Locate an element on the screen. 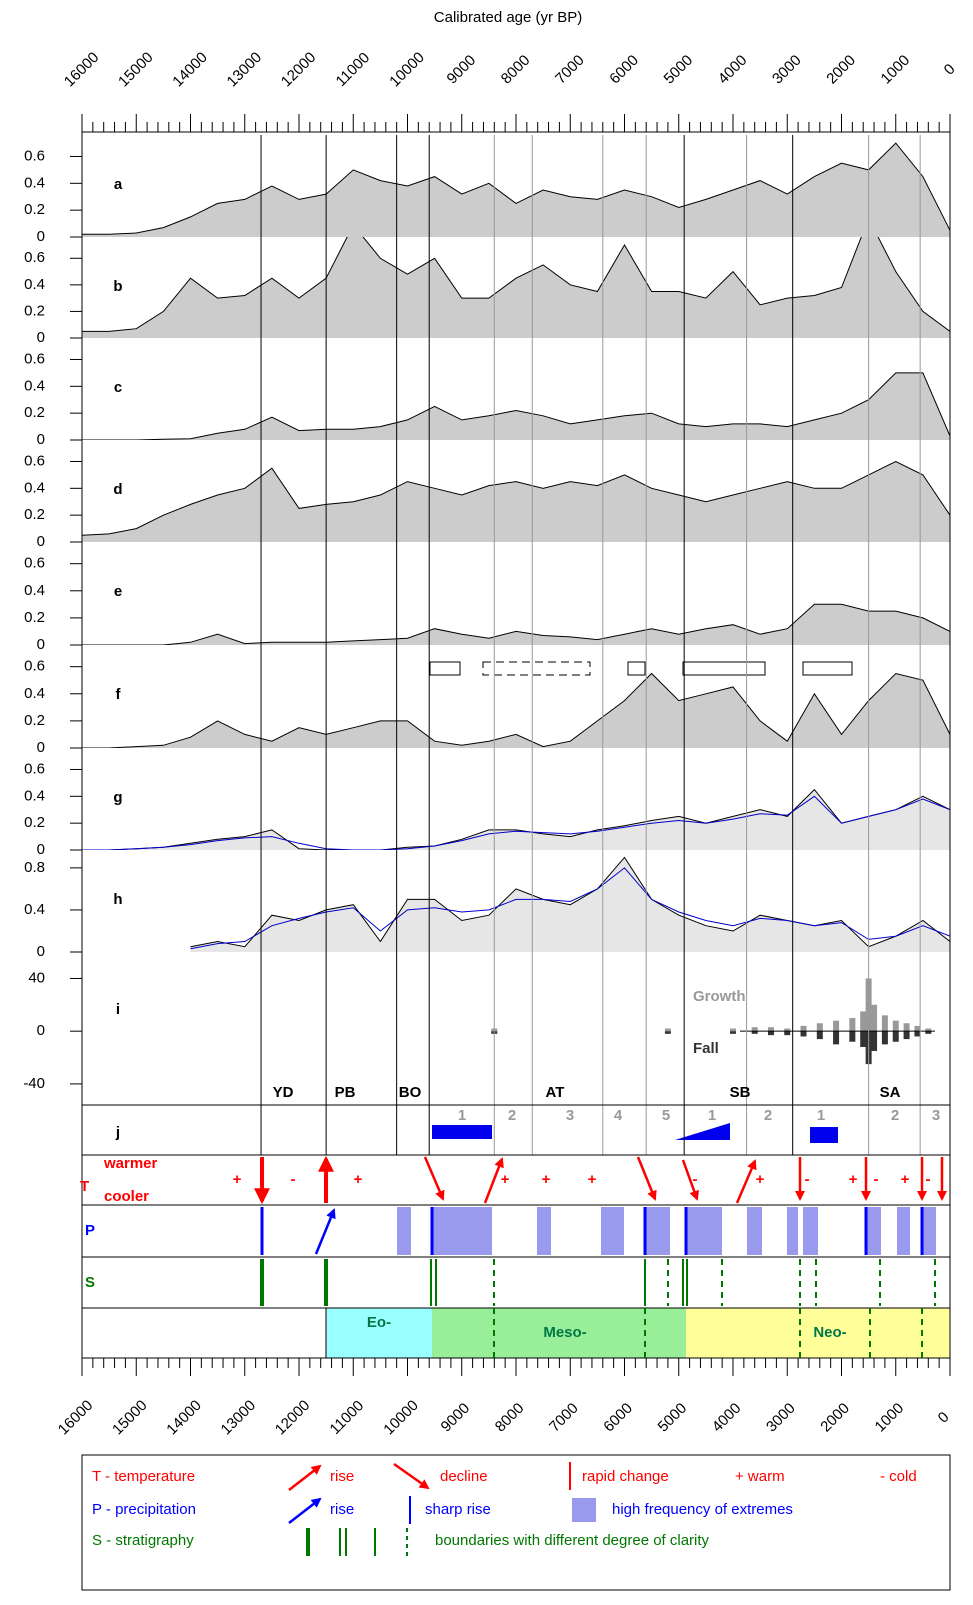  legend-text: + warm is located at coordinates (760, 1476).